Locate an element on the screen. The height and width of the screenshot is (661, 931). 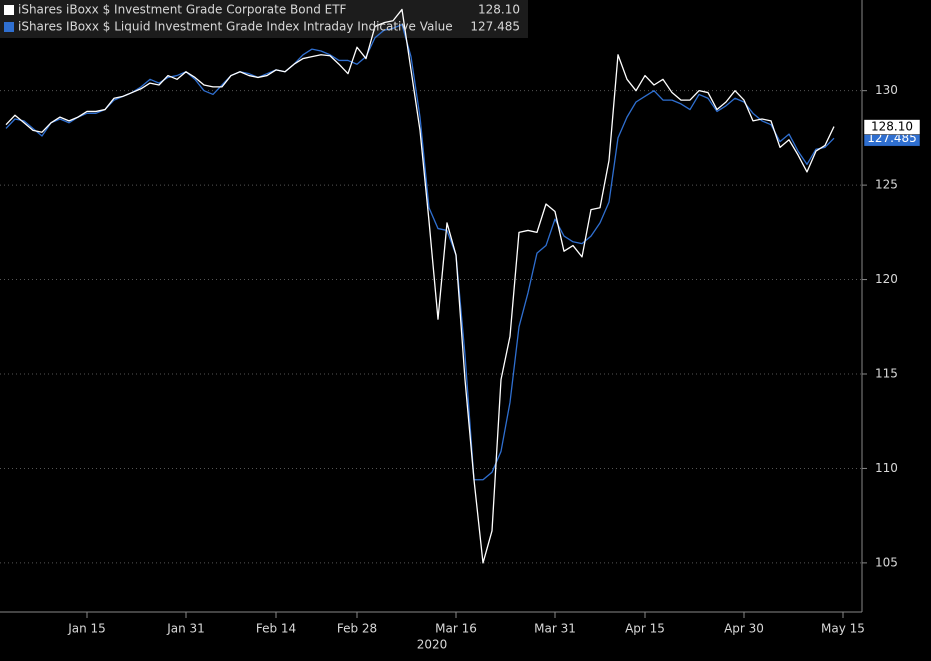
legend-value: 127.485 is located at coordinates (495, 27).